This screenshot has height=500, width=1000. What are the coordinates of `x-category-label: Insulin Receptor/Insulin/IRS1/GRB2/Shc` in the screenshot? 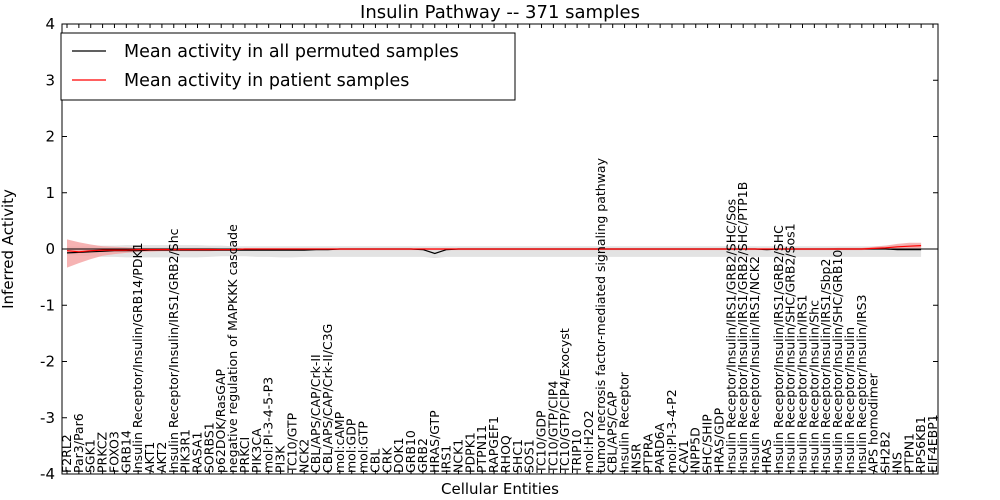 It's located at (173, 350).